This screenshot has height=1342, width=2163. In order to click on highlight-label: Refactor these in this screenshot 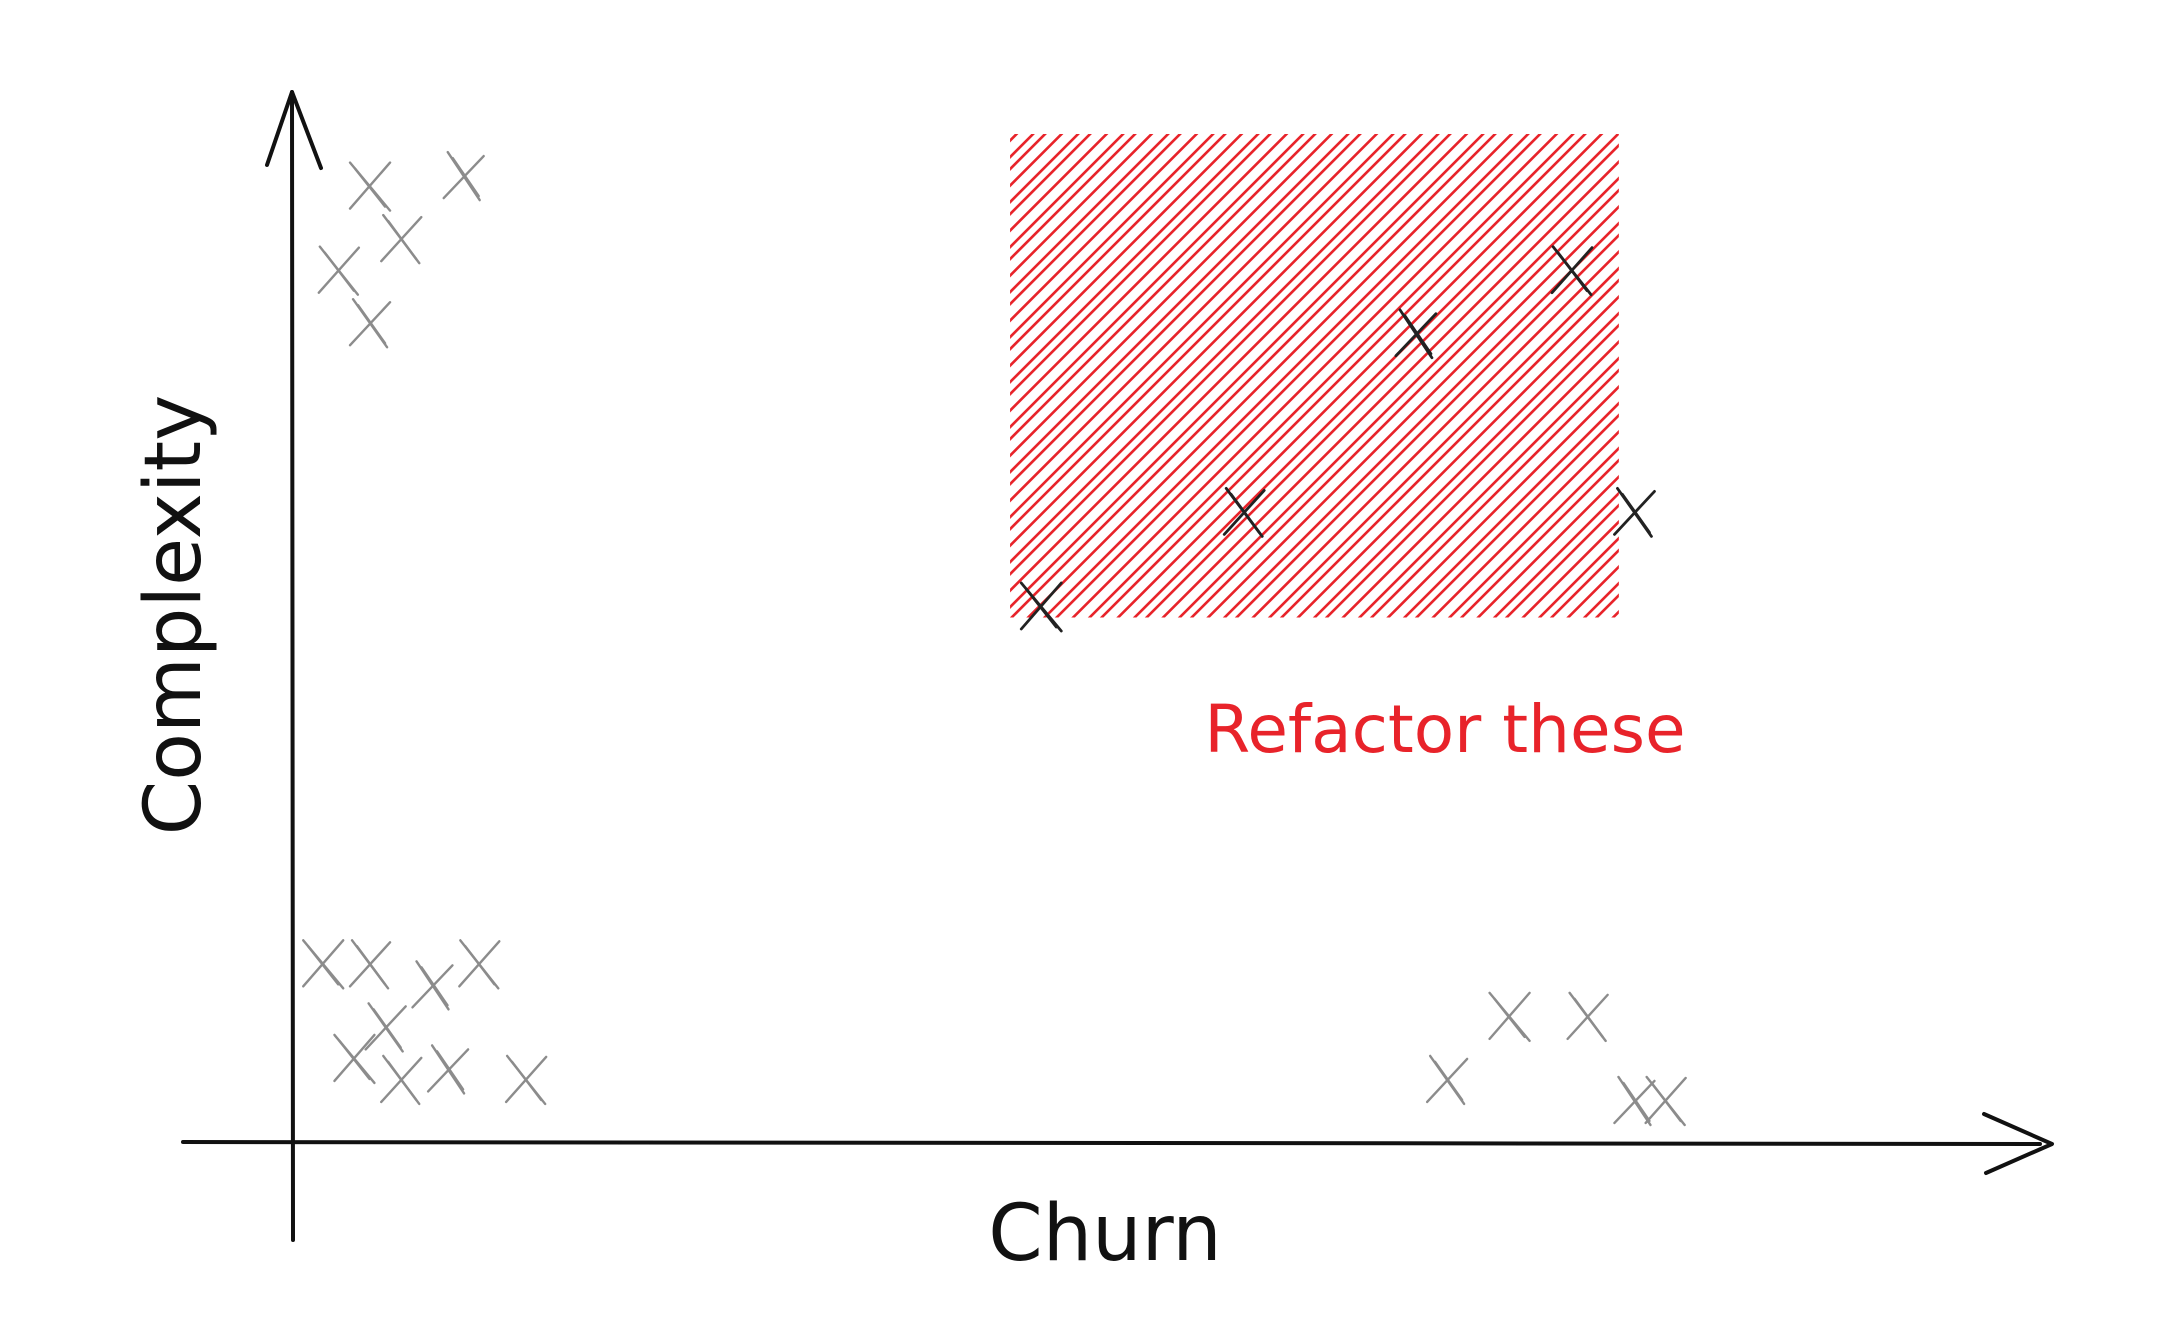, I will do `click(1444, 729)`.